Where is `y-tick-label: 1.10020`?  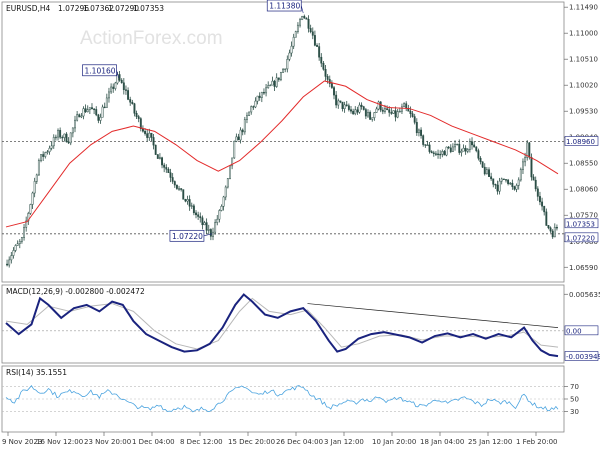
y-tick-label: 1.10020 is located at coordinates (583, 86).